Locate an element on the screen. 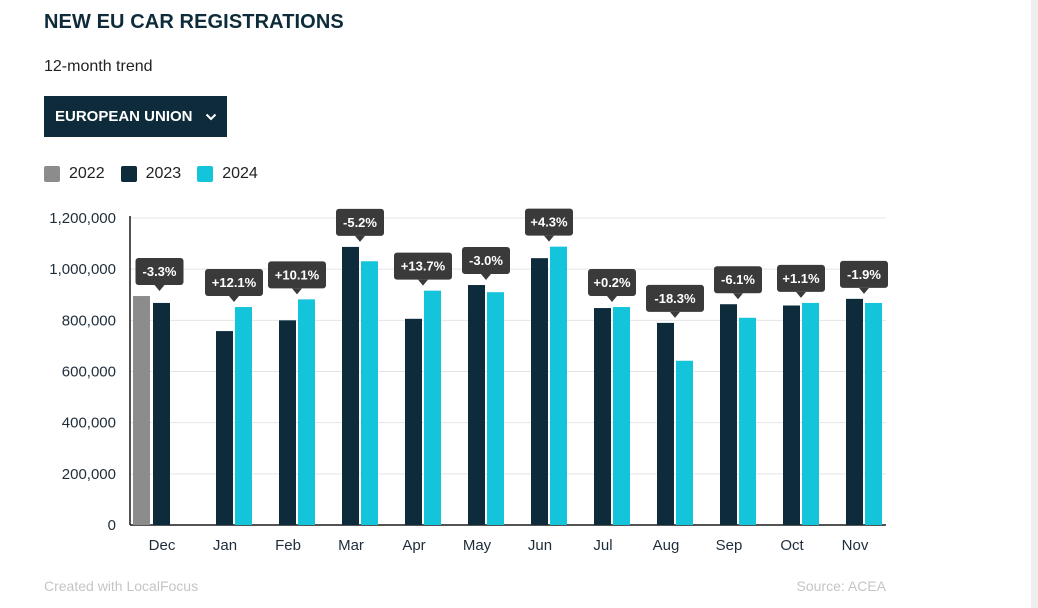 This screenshot has width=1038, height=608. bar-2023-aug is located at coordinates (665, 423).